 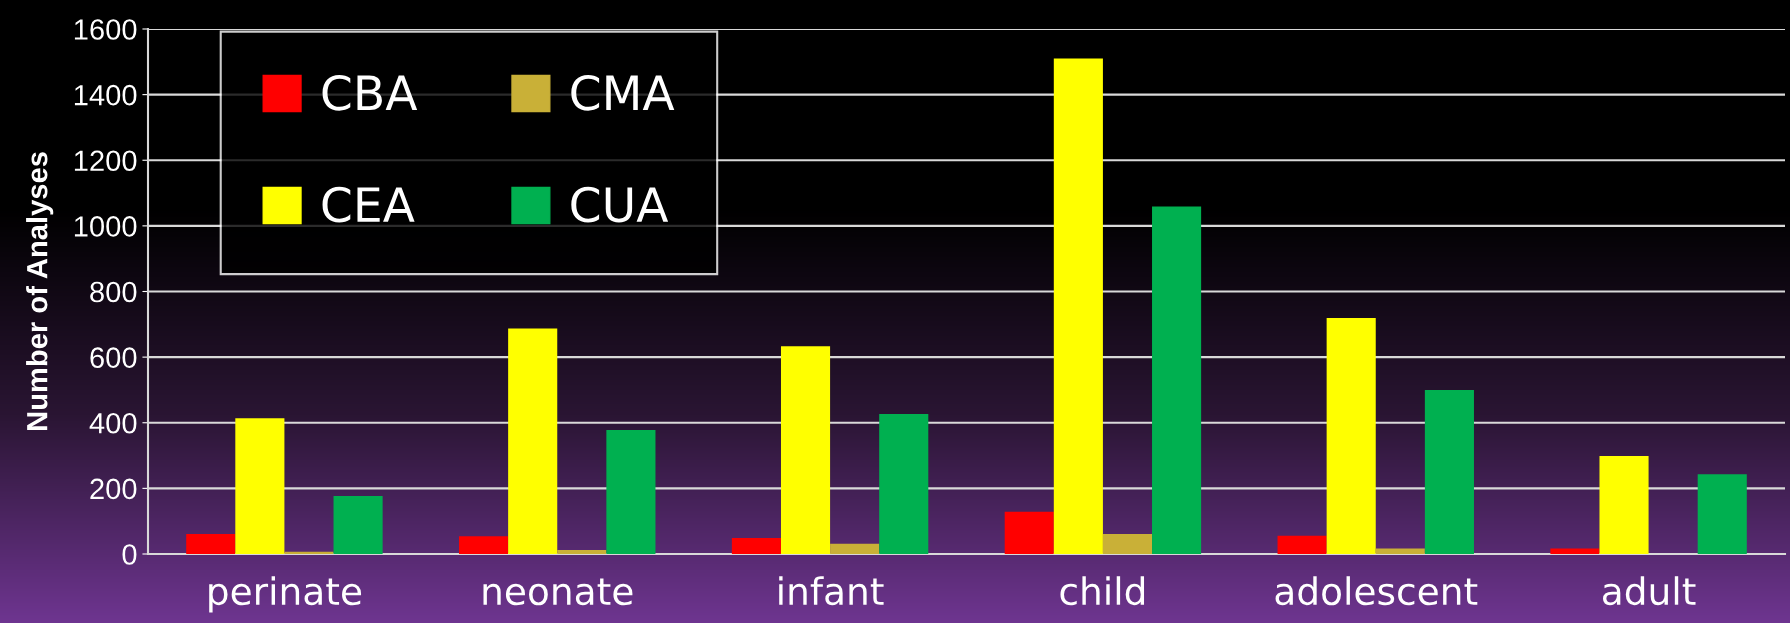 I want to click on y-tick-label: 800, so click(x=113, y=292).